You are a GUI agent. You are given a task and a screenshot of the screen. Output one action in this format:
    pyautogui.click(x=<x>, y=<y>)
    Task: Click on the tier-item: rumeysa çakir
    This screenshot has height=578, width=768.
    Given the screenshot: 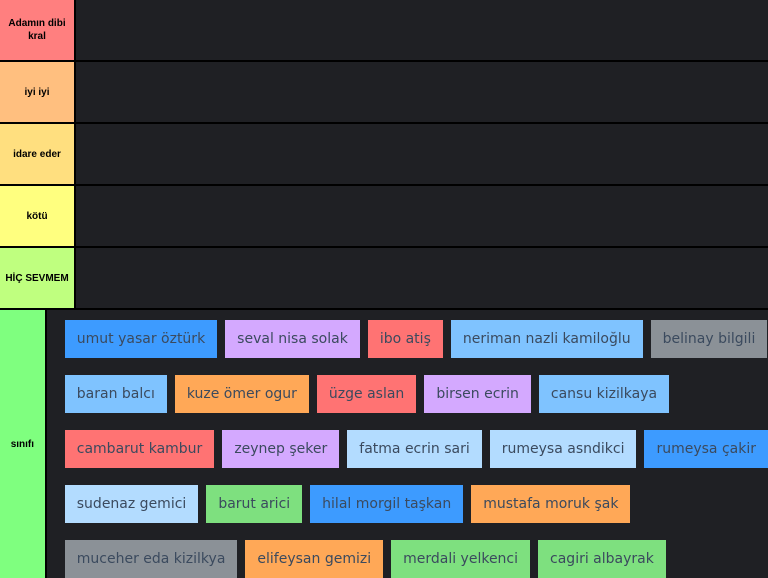 What is the action you would take?
    pyautogui.click(x=706, y=449)
    